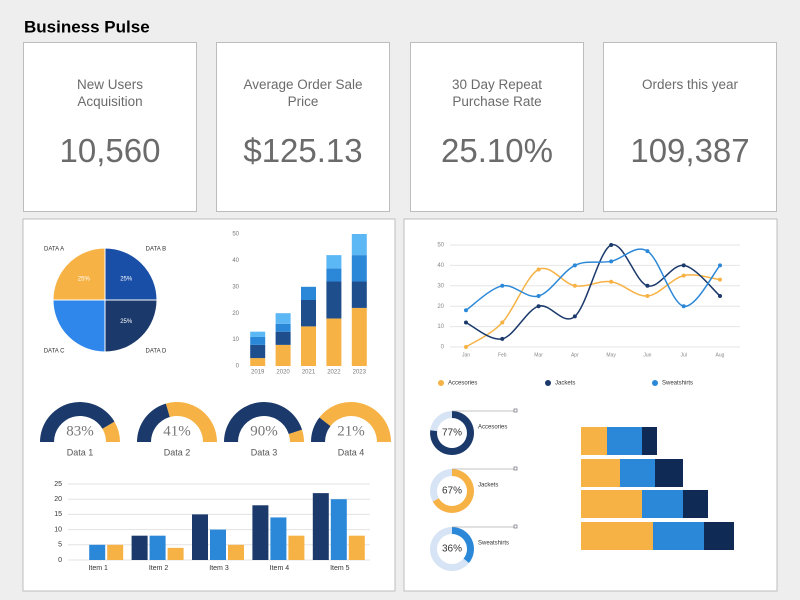 The height and width of the screenshot is (600, 800). What do you see at coordinates (87, 26) in the screenshot?
I see `title: Business Pulse` at bounding box center [87, 26].